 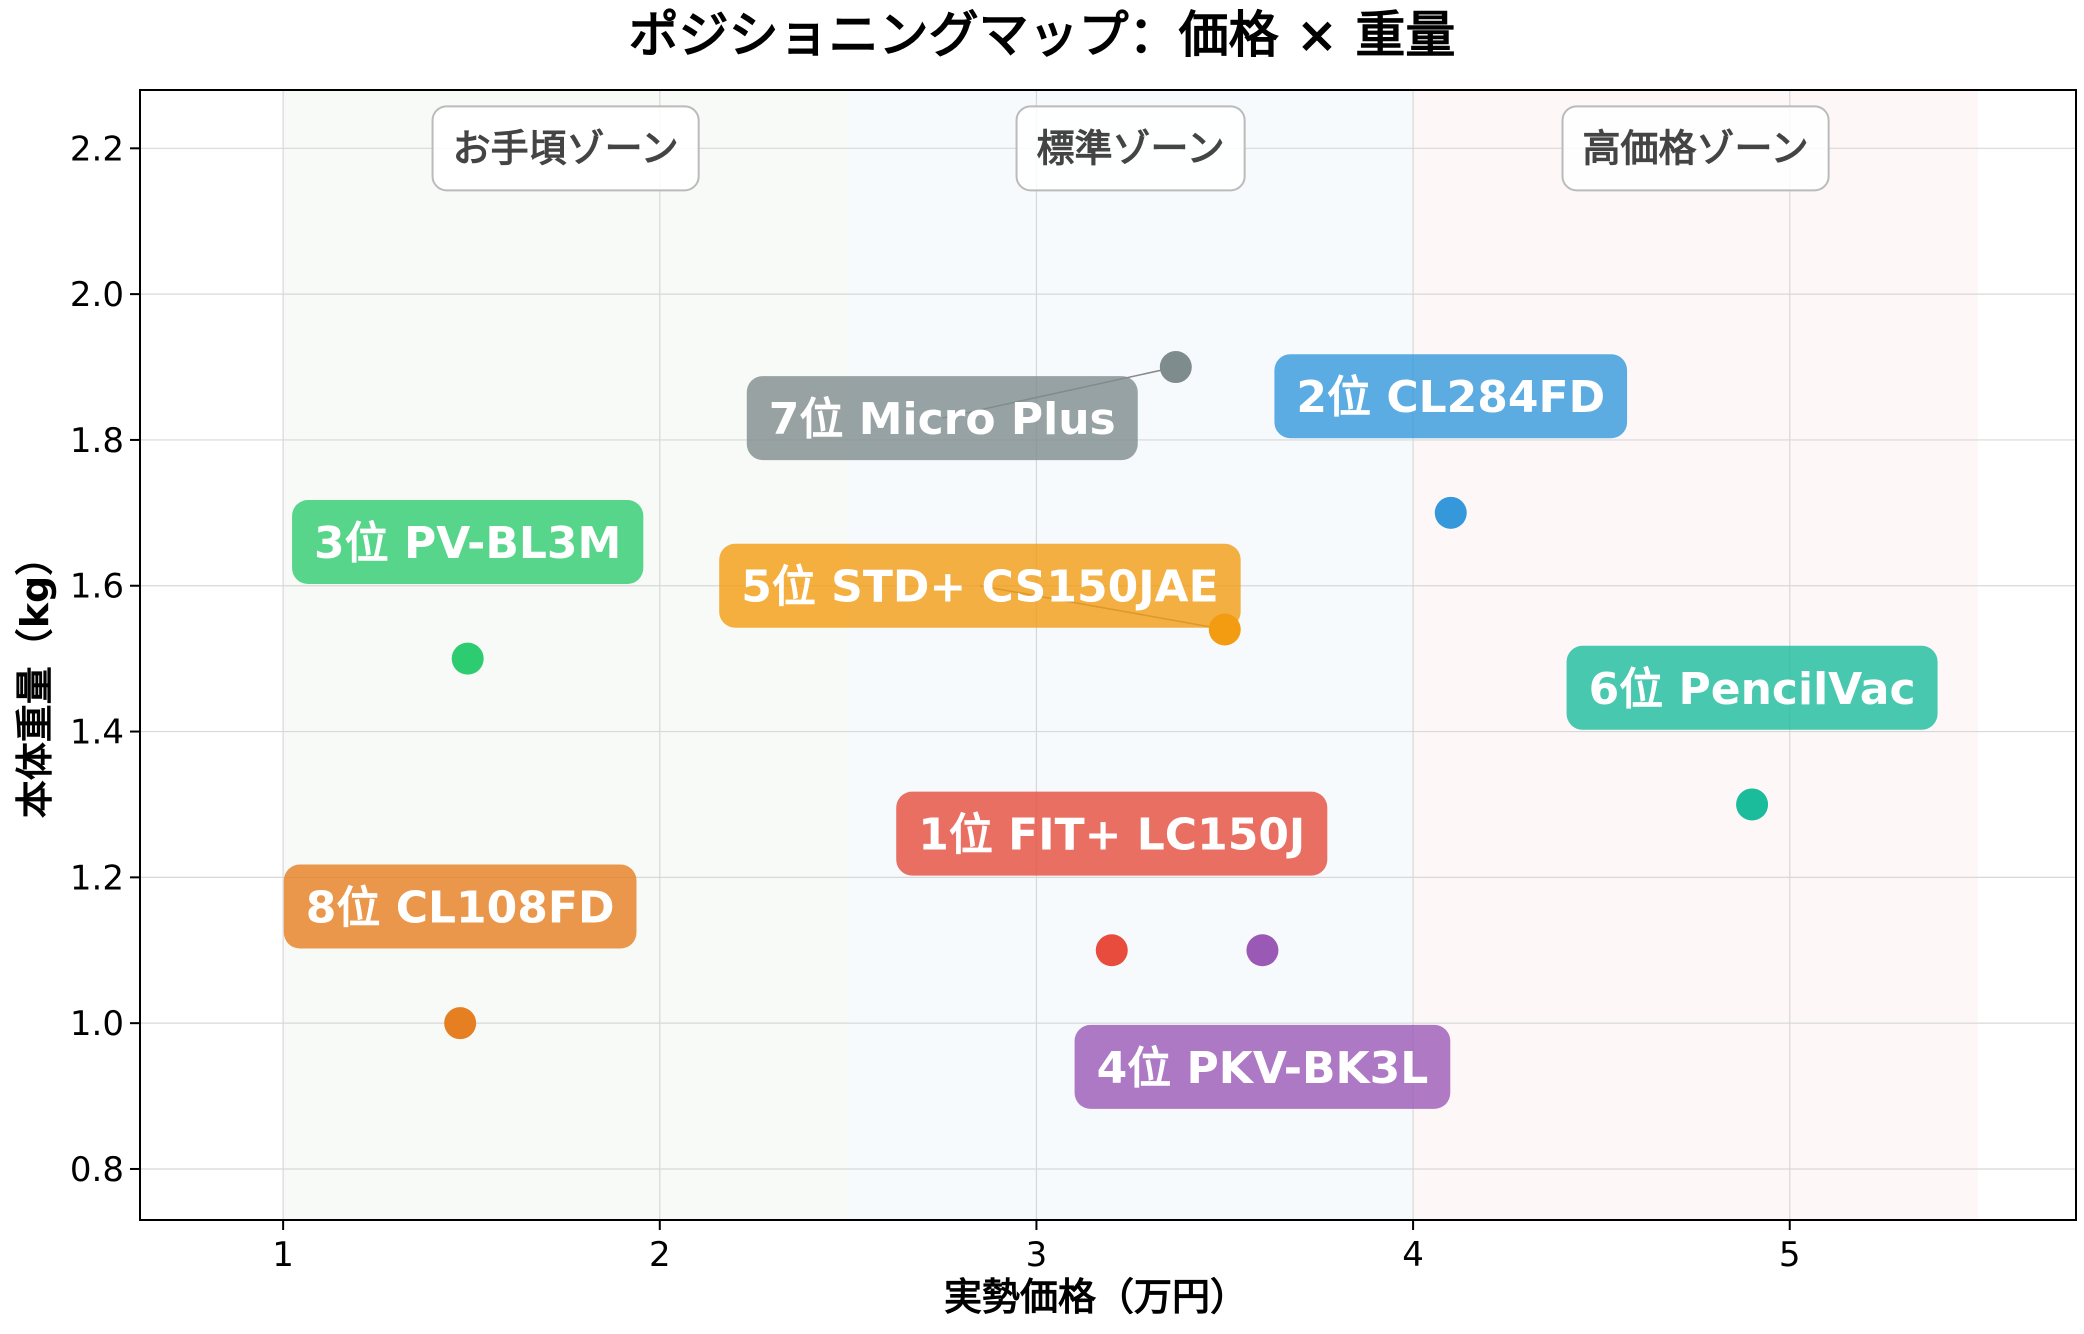 What do you see at coordinates (660, 1255) in the screenshot?
I see `x-tick-label: 2` at bounding box center [660, 1255].